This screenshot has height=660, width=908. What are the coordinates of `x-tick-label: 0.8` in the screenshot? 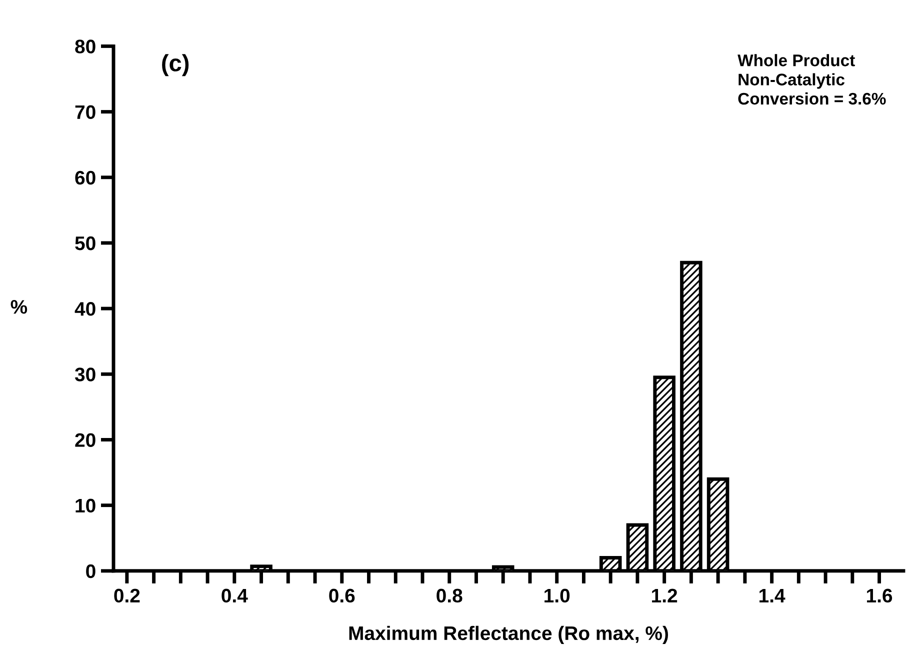 It's located at (449, 595).